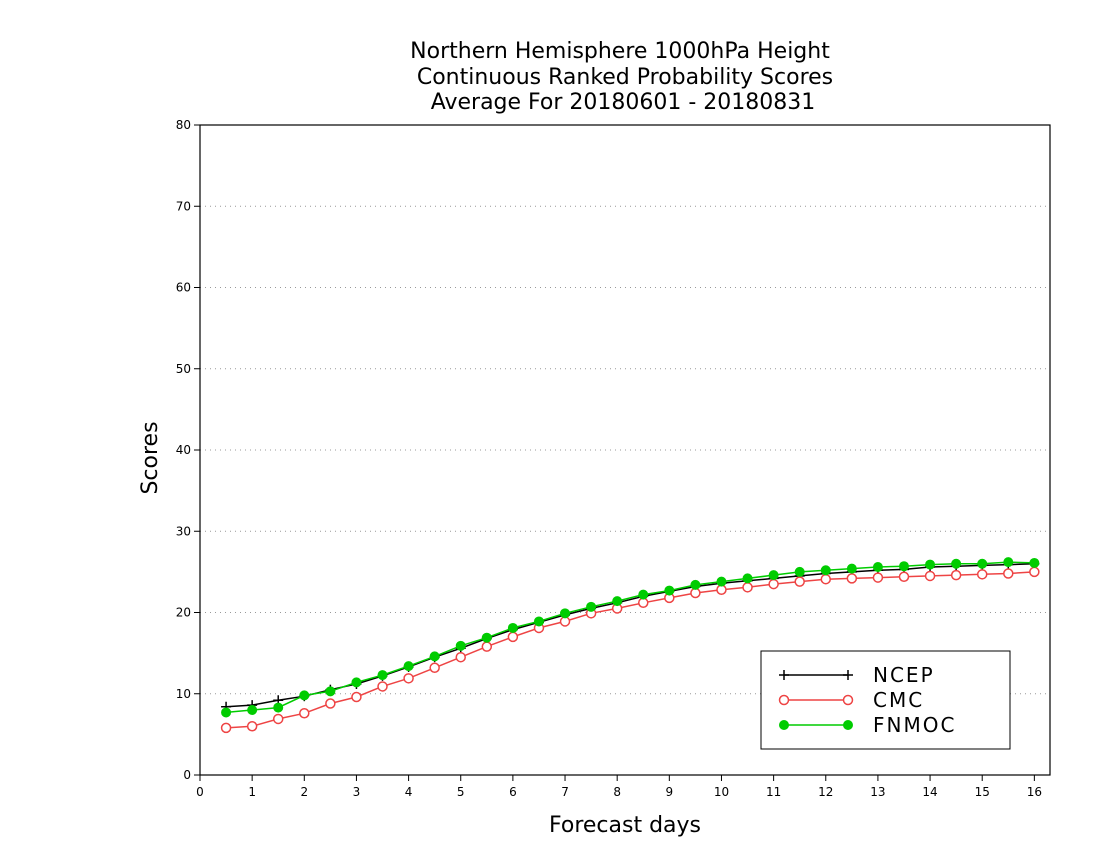  What do you see at coordinates (670, 792) in the screenshot?
I see `x-tick-label: 9` at bounding box center [670, 792].